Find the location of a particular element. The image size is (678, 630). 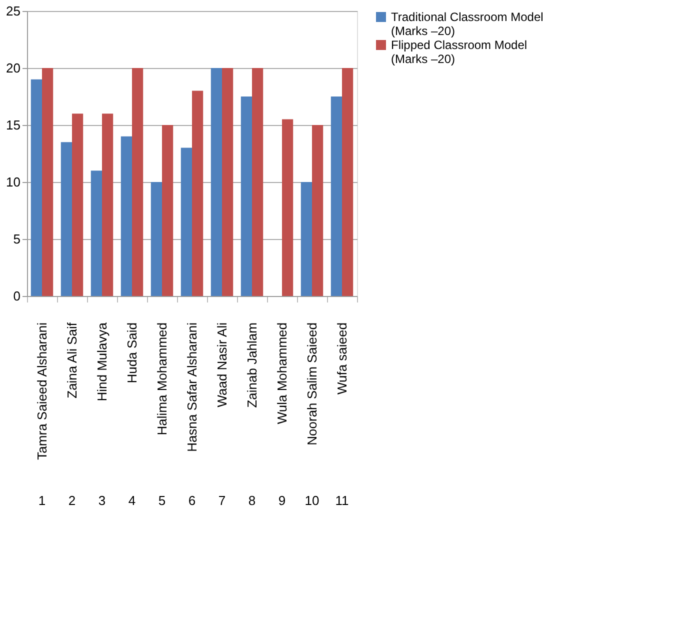

y-tick-label: 10 is located at coordinates (13, 182).